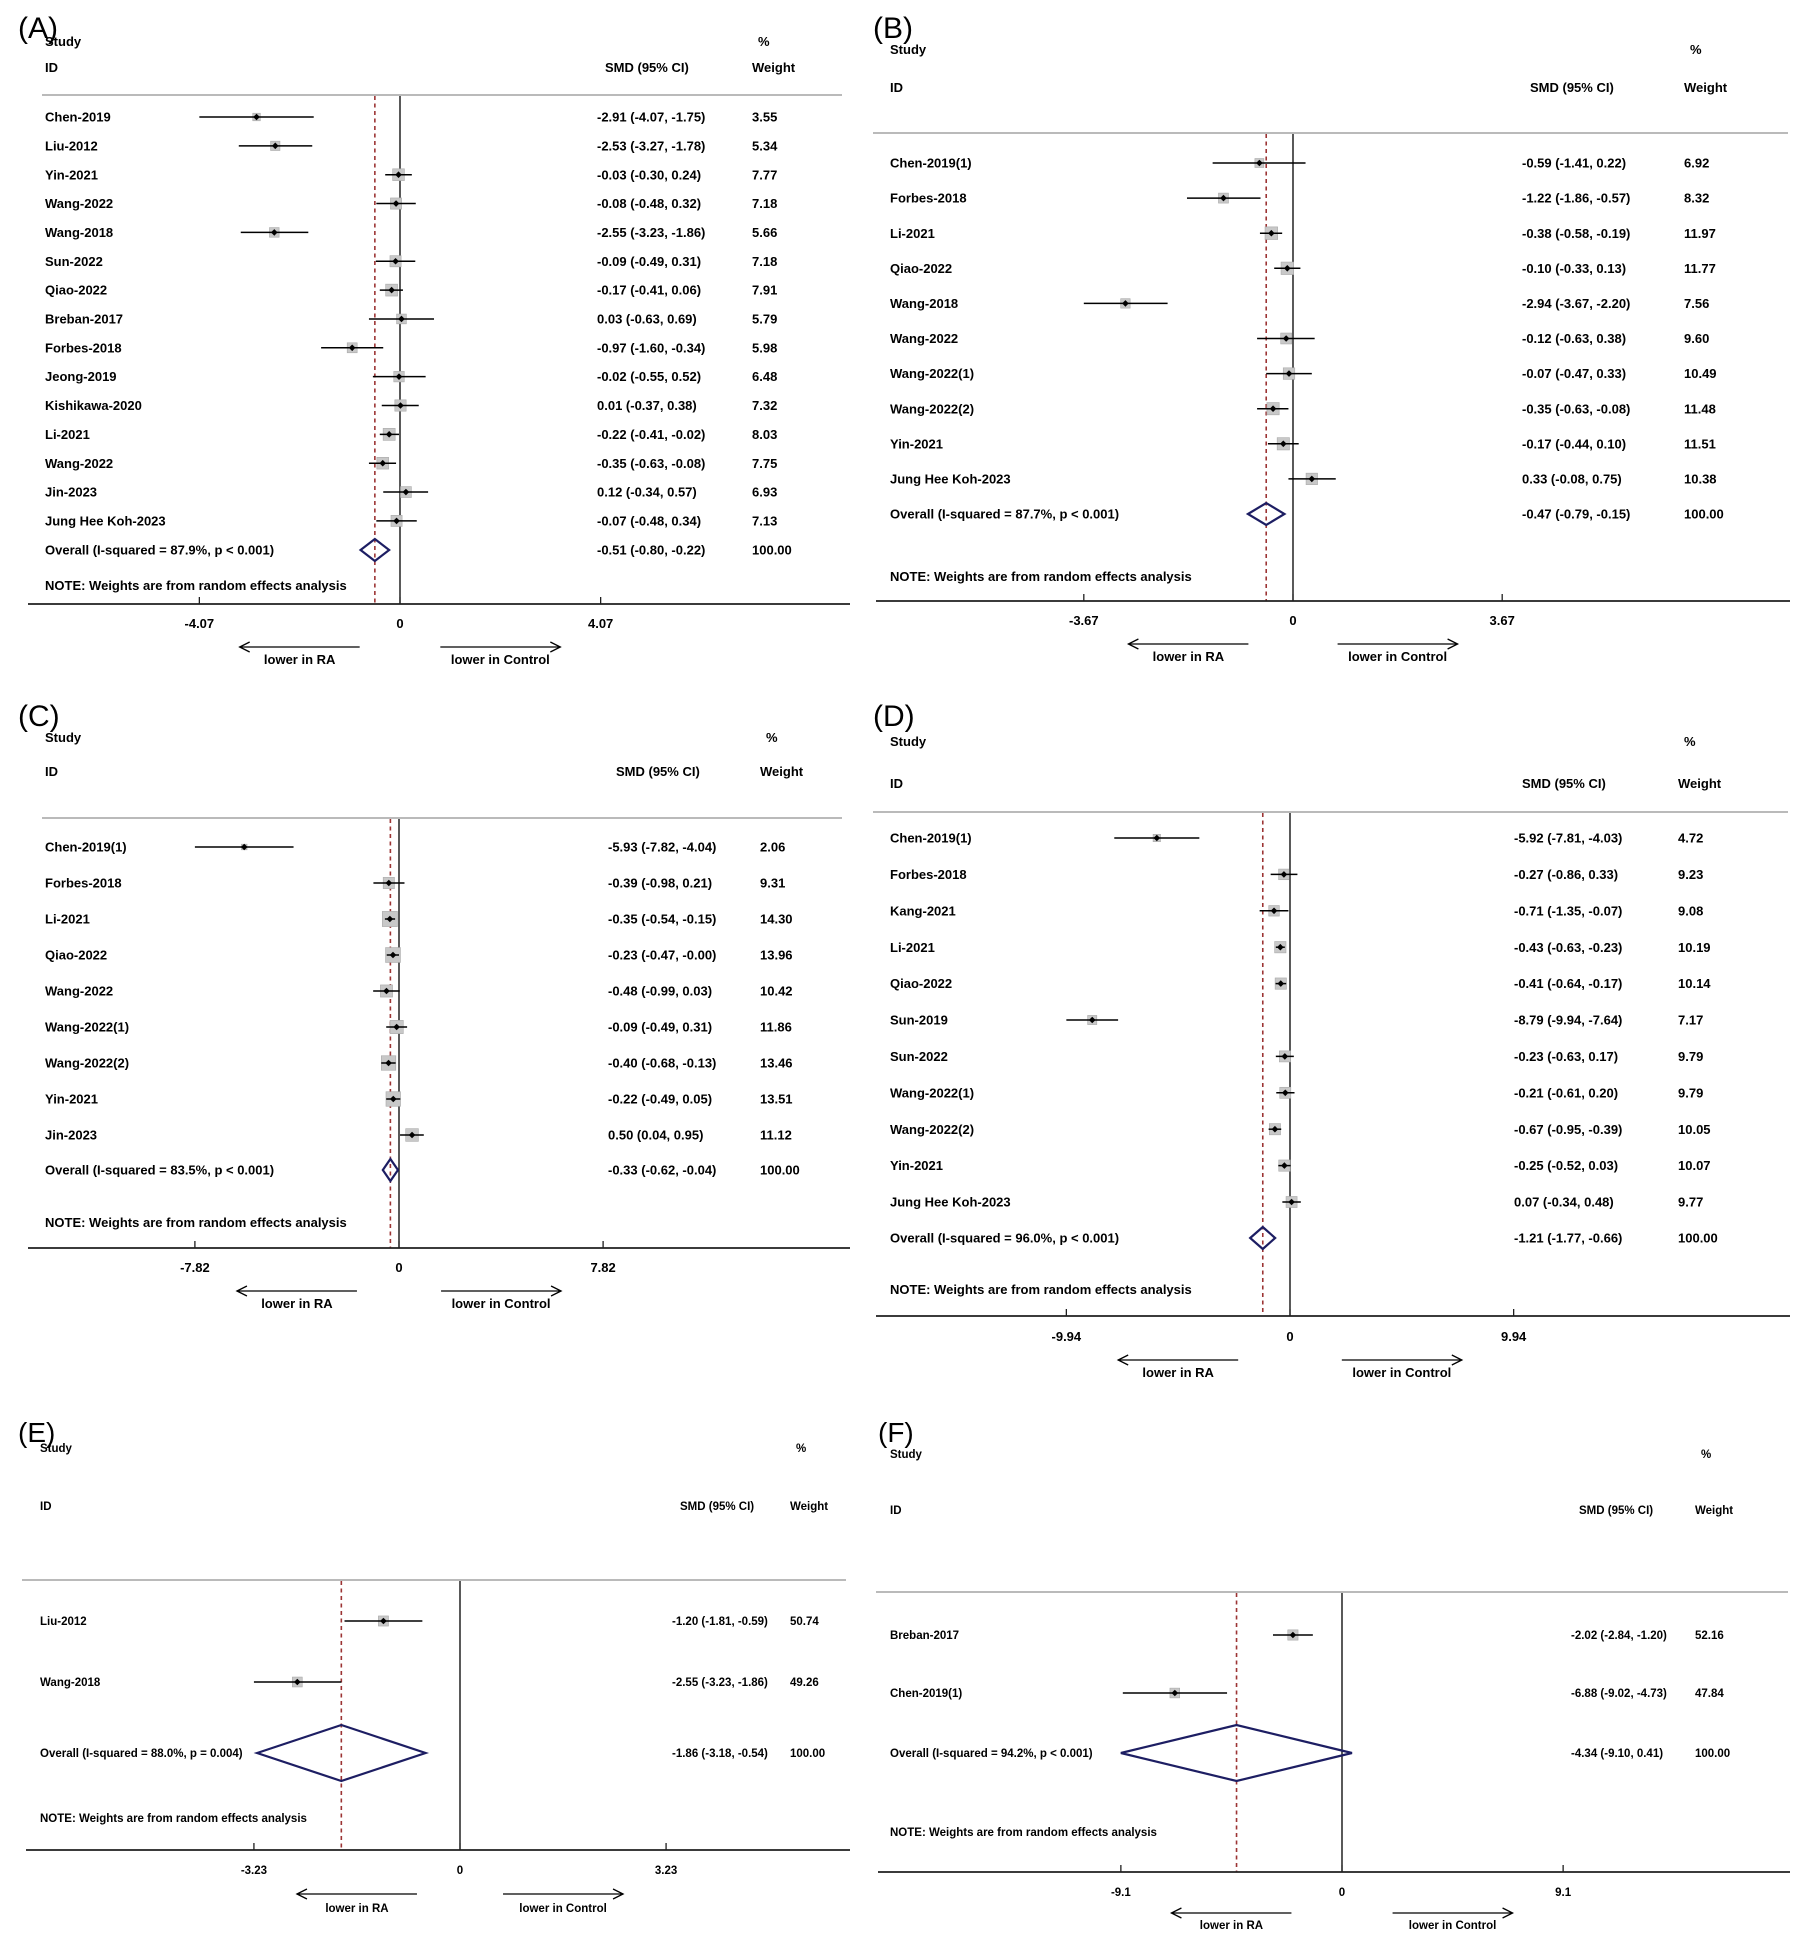 This screenshot has height=1935, width=1793. Describe the element at coordinates (921, 268) in the screenshot. I see `study-id: Qiao-2022` at that location.